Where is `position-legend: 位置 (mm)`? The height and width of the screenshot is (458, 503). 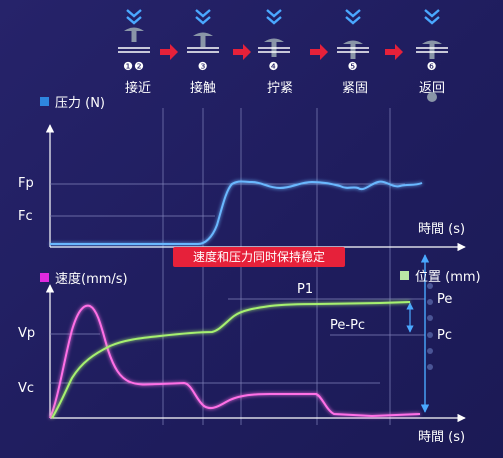
position-legend: 位置 (mm) is located at coordinates (440, 275).